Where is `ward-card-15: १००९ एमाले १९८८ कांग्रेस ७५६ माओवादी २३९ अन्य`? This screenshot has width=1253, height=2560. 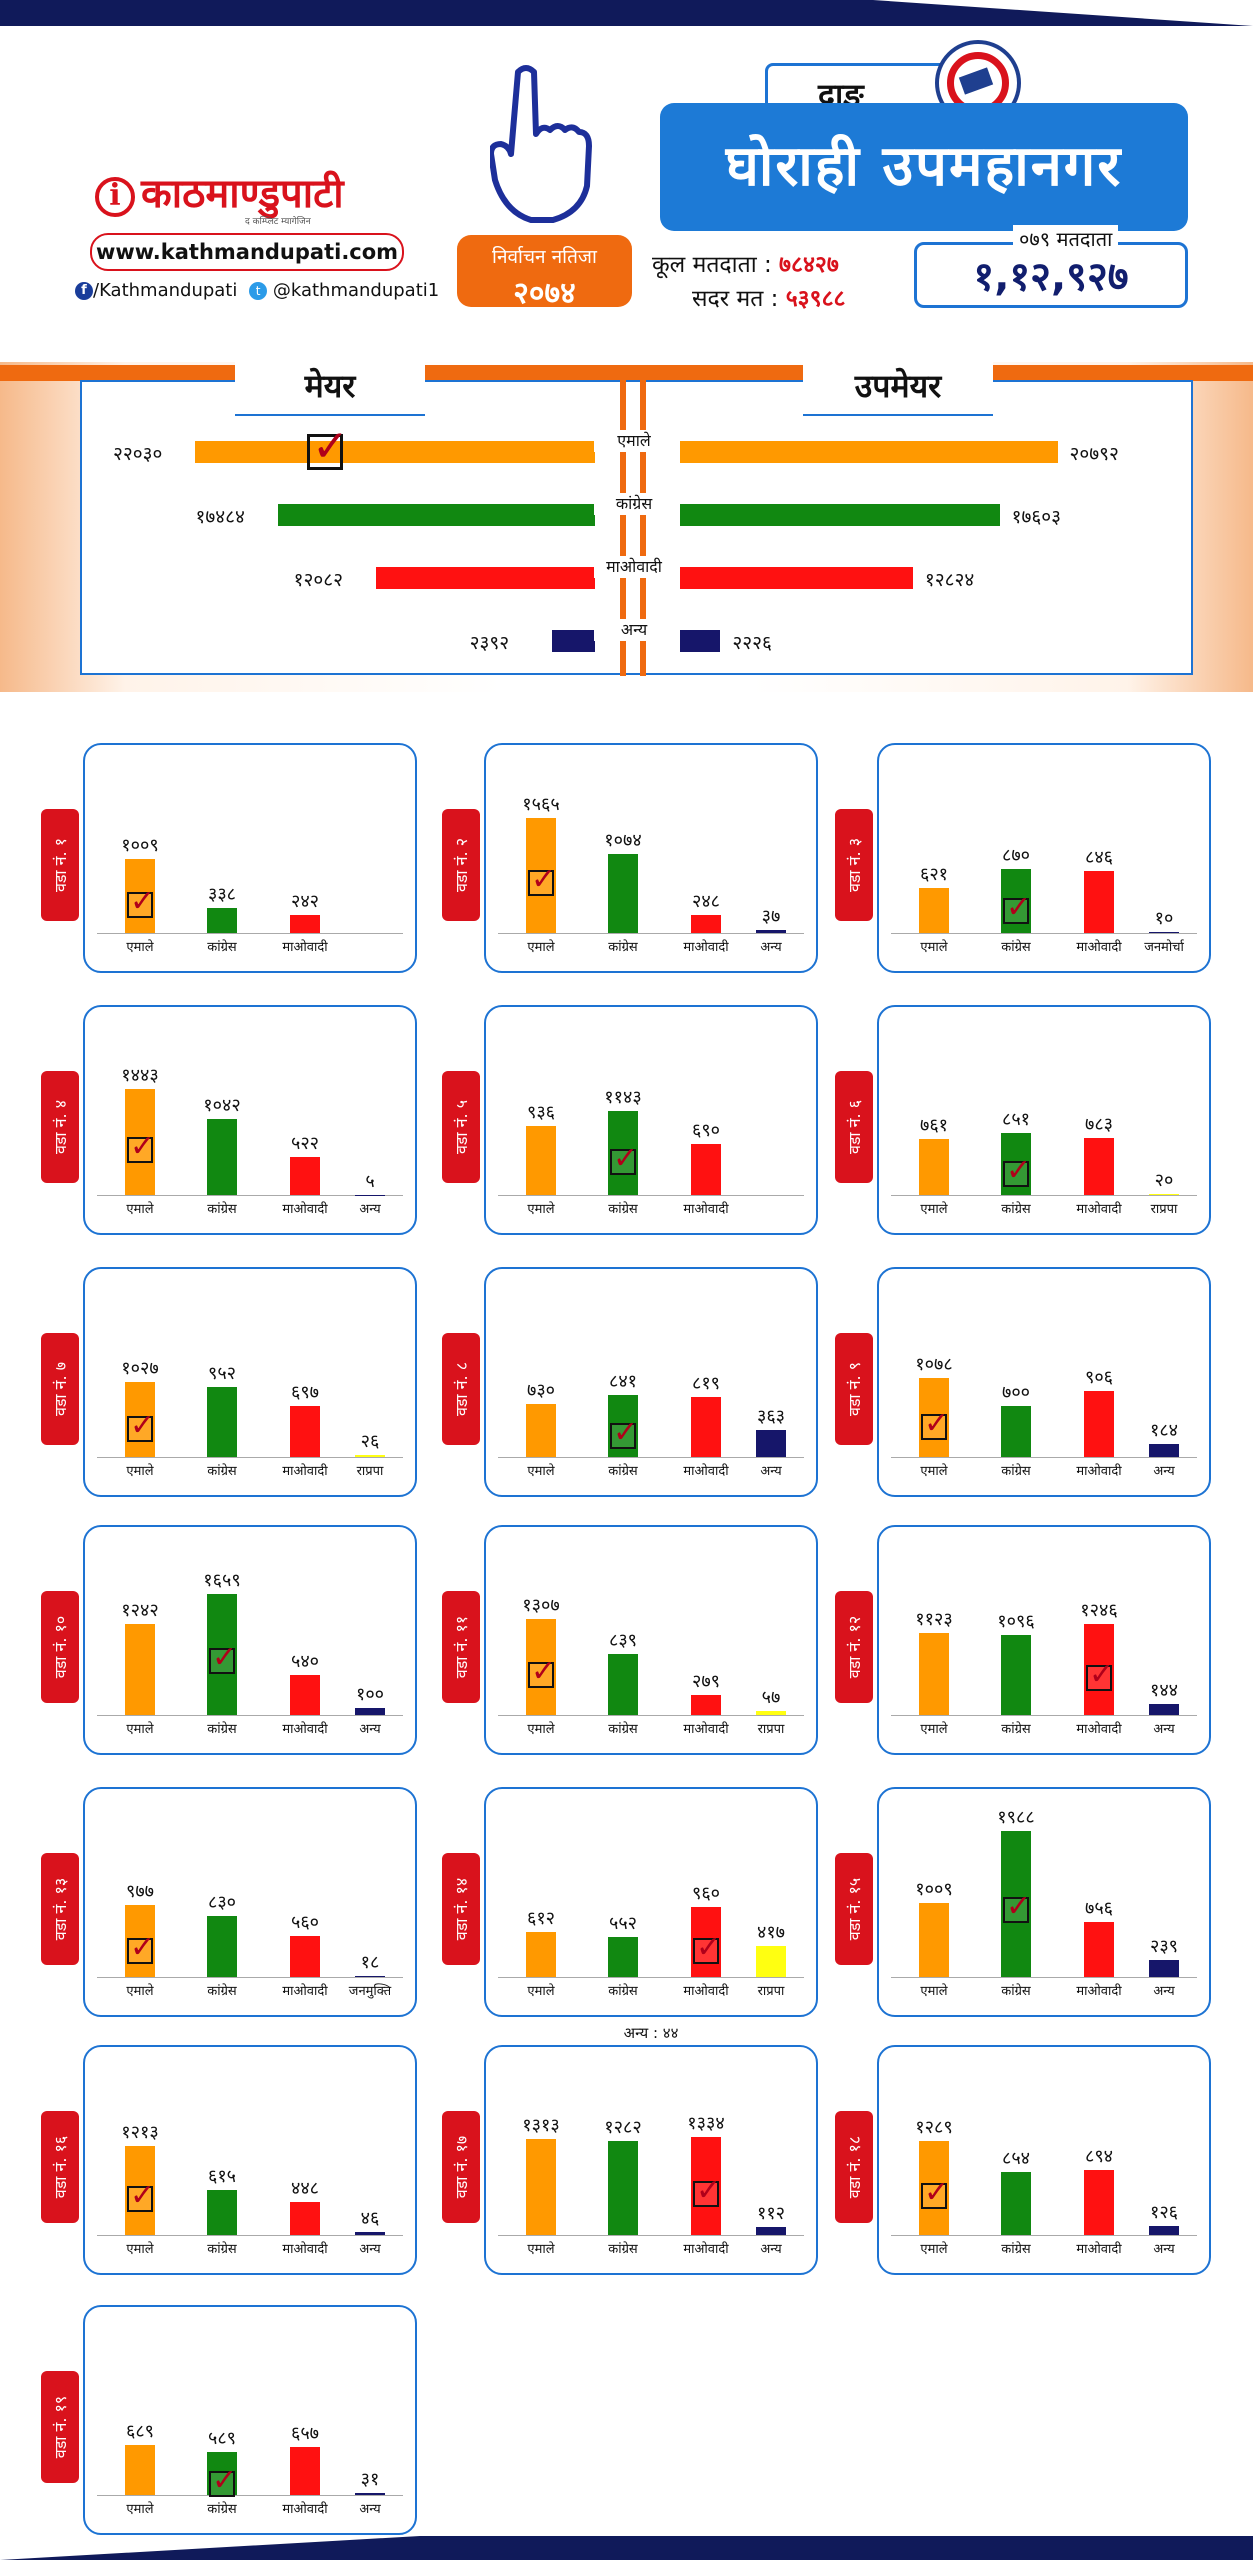 ward-card-15: १००९ एमाले १९८८ कांग्रेस ७५६ माओवादी २३९ अन्य is located at coordinates (1044, 1902).